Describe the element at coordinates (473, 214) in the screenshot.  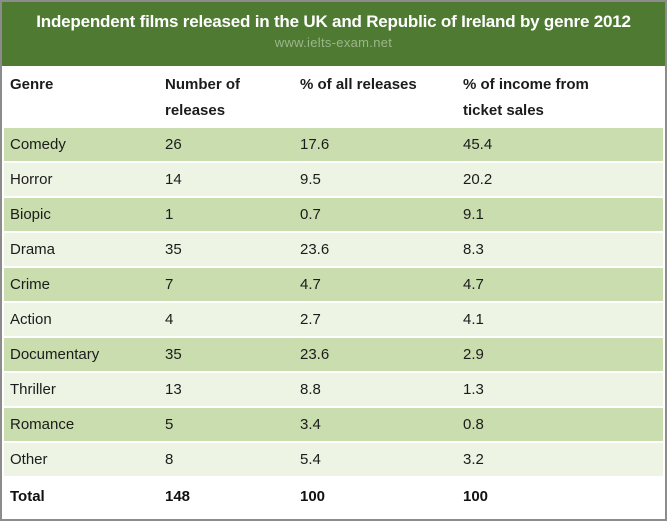
I see `cell-pct-income: 9.1` at that location.